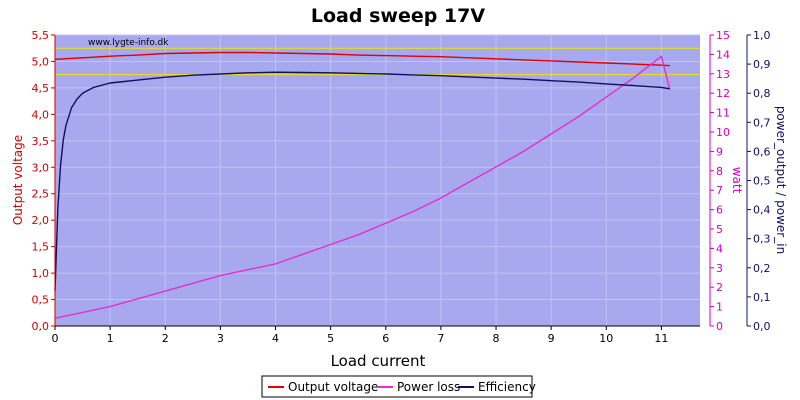  What do you see at coordinates (723, 54) in the screenshot?
I see `right-watt-tick-label: 14` at bounding box center [723, 54].